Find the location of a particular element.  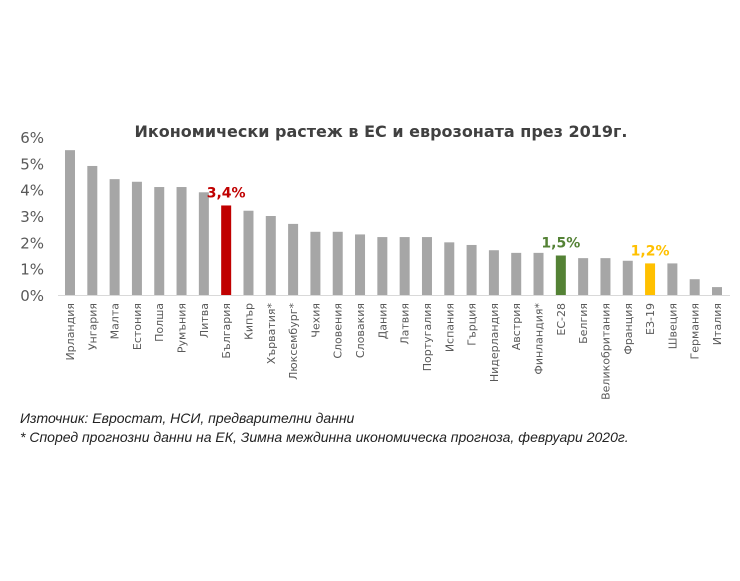

x-tick-label: Словакия is located at coordinates (360, 330).